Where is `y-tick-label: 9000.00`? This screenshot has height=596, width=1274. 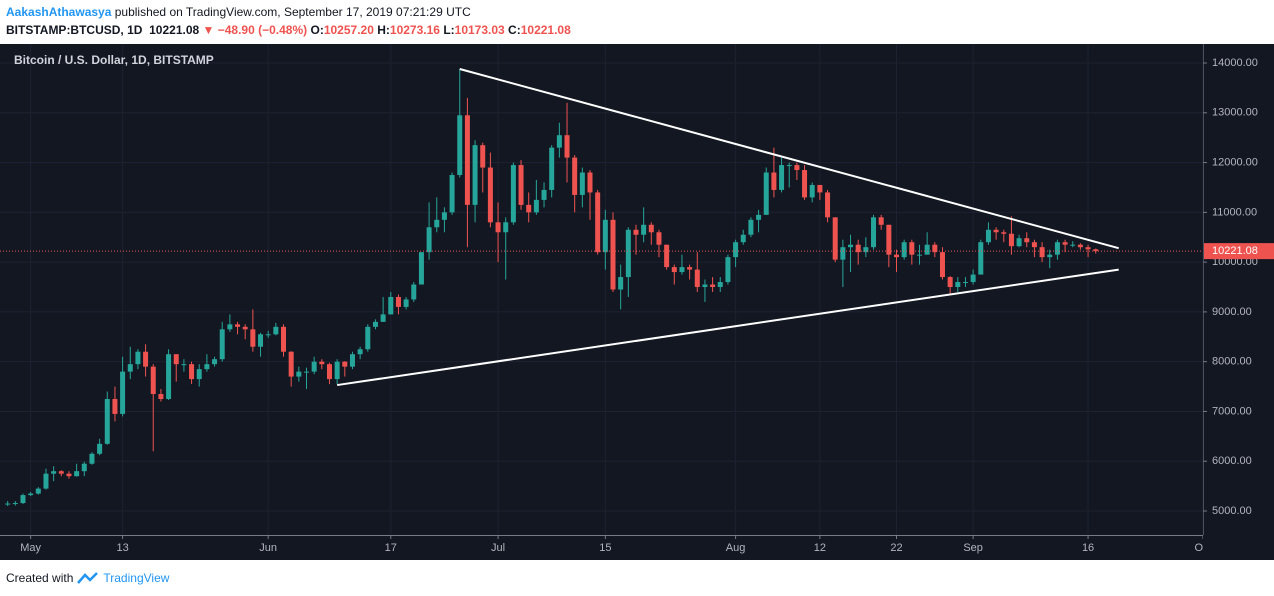 y-tick-label: 9000.00 is located at coordinates (1232, 312).